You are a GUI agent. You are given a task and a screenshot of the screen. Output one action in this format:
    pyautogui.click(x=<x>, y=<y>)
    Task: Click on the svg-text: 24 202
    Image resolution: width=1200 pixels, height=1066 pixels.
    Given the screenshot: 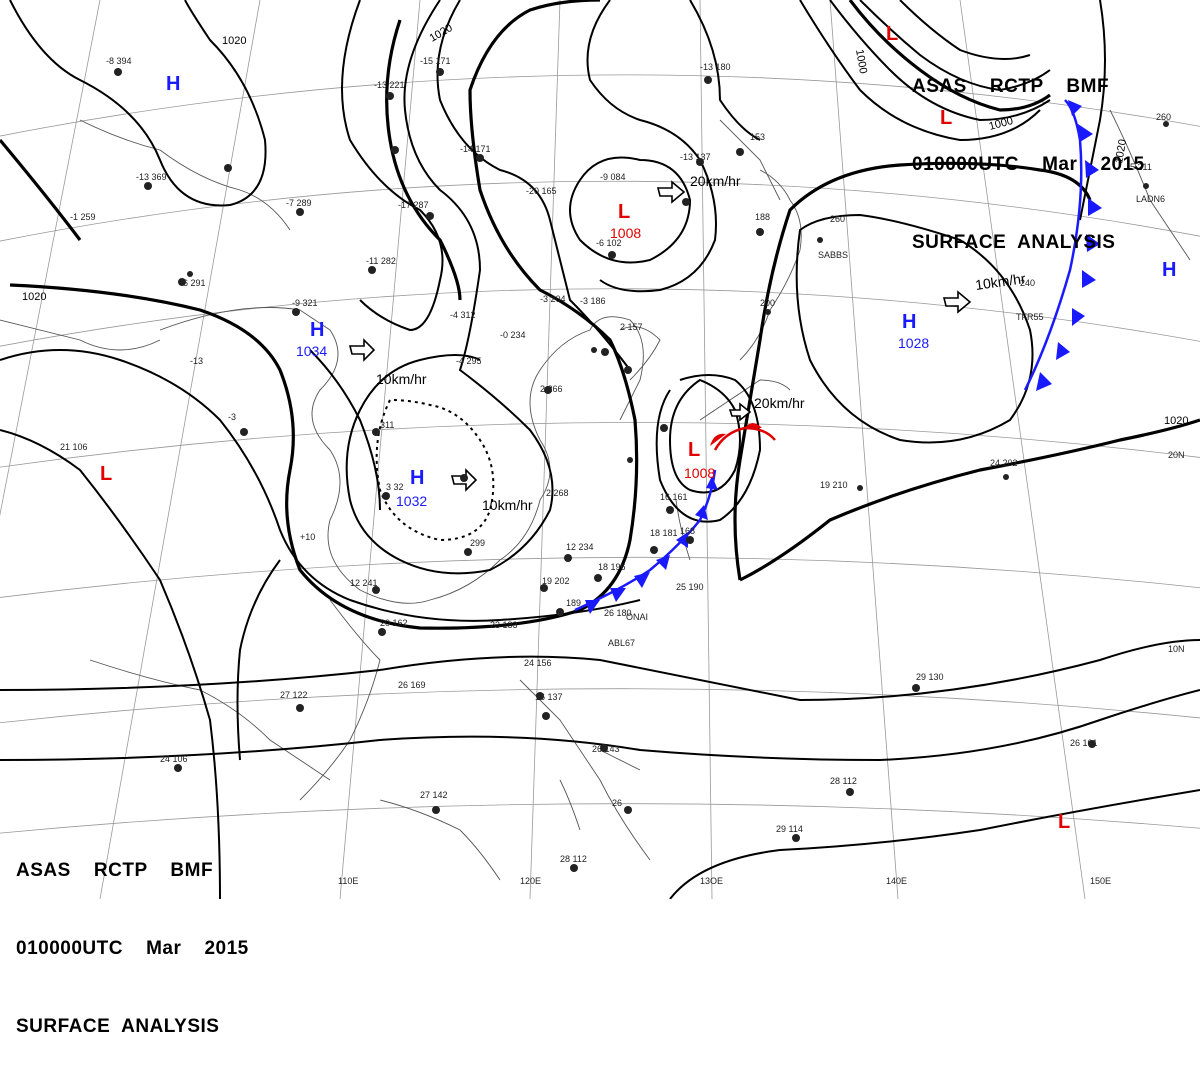 What is the action you would take?
    pyautogui.click(x=1004, y=463)
    